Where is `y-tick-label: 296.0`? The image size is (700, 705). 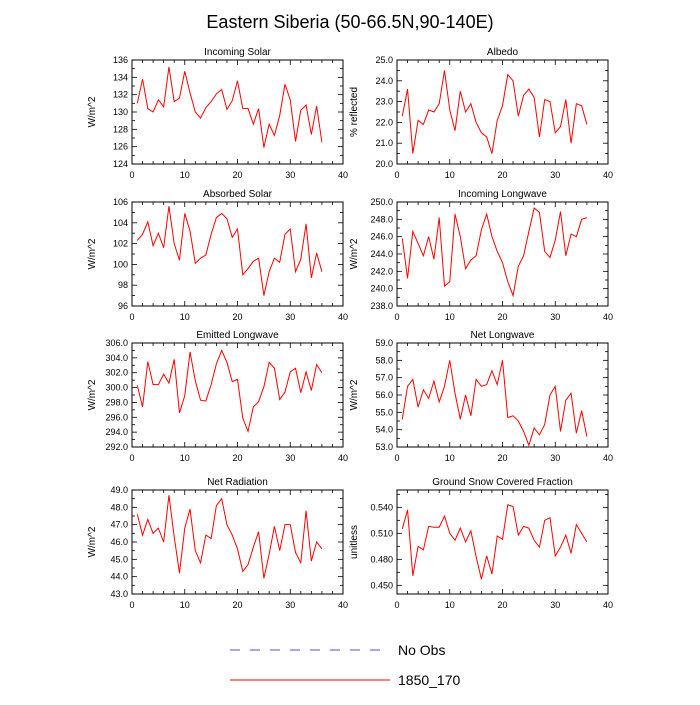 y-tick-label: 296.0 is located at coordinates (116, 417).